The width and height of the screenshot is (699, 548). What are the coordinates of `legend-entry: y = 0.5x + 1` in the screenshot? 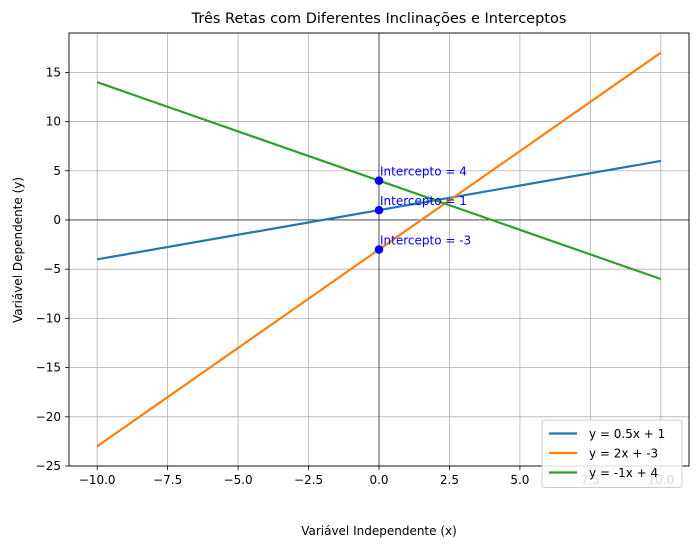 It's located at (627, 434).